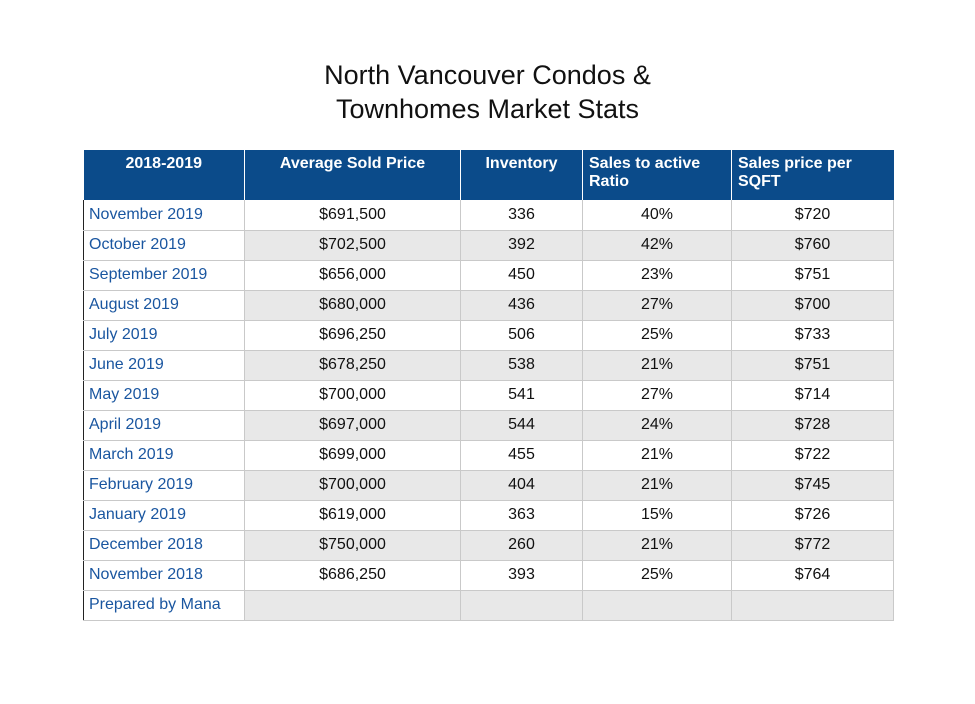 The height and width of the screenshot is (704, 975). What do you see at coordinates (657, 605) in the screenshot?
I see `sales-to-active-ratio-cell` at bounding box center [657, 605].